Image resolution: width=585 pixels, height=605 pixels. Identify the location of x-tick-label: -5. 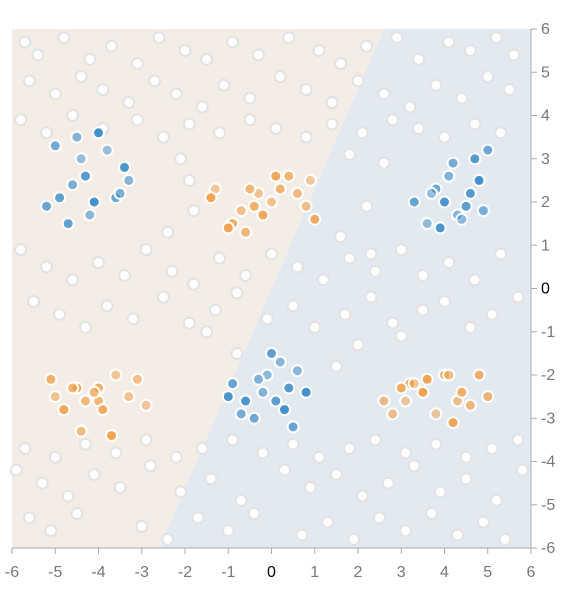
(55, 572).